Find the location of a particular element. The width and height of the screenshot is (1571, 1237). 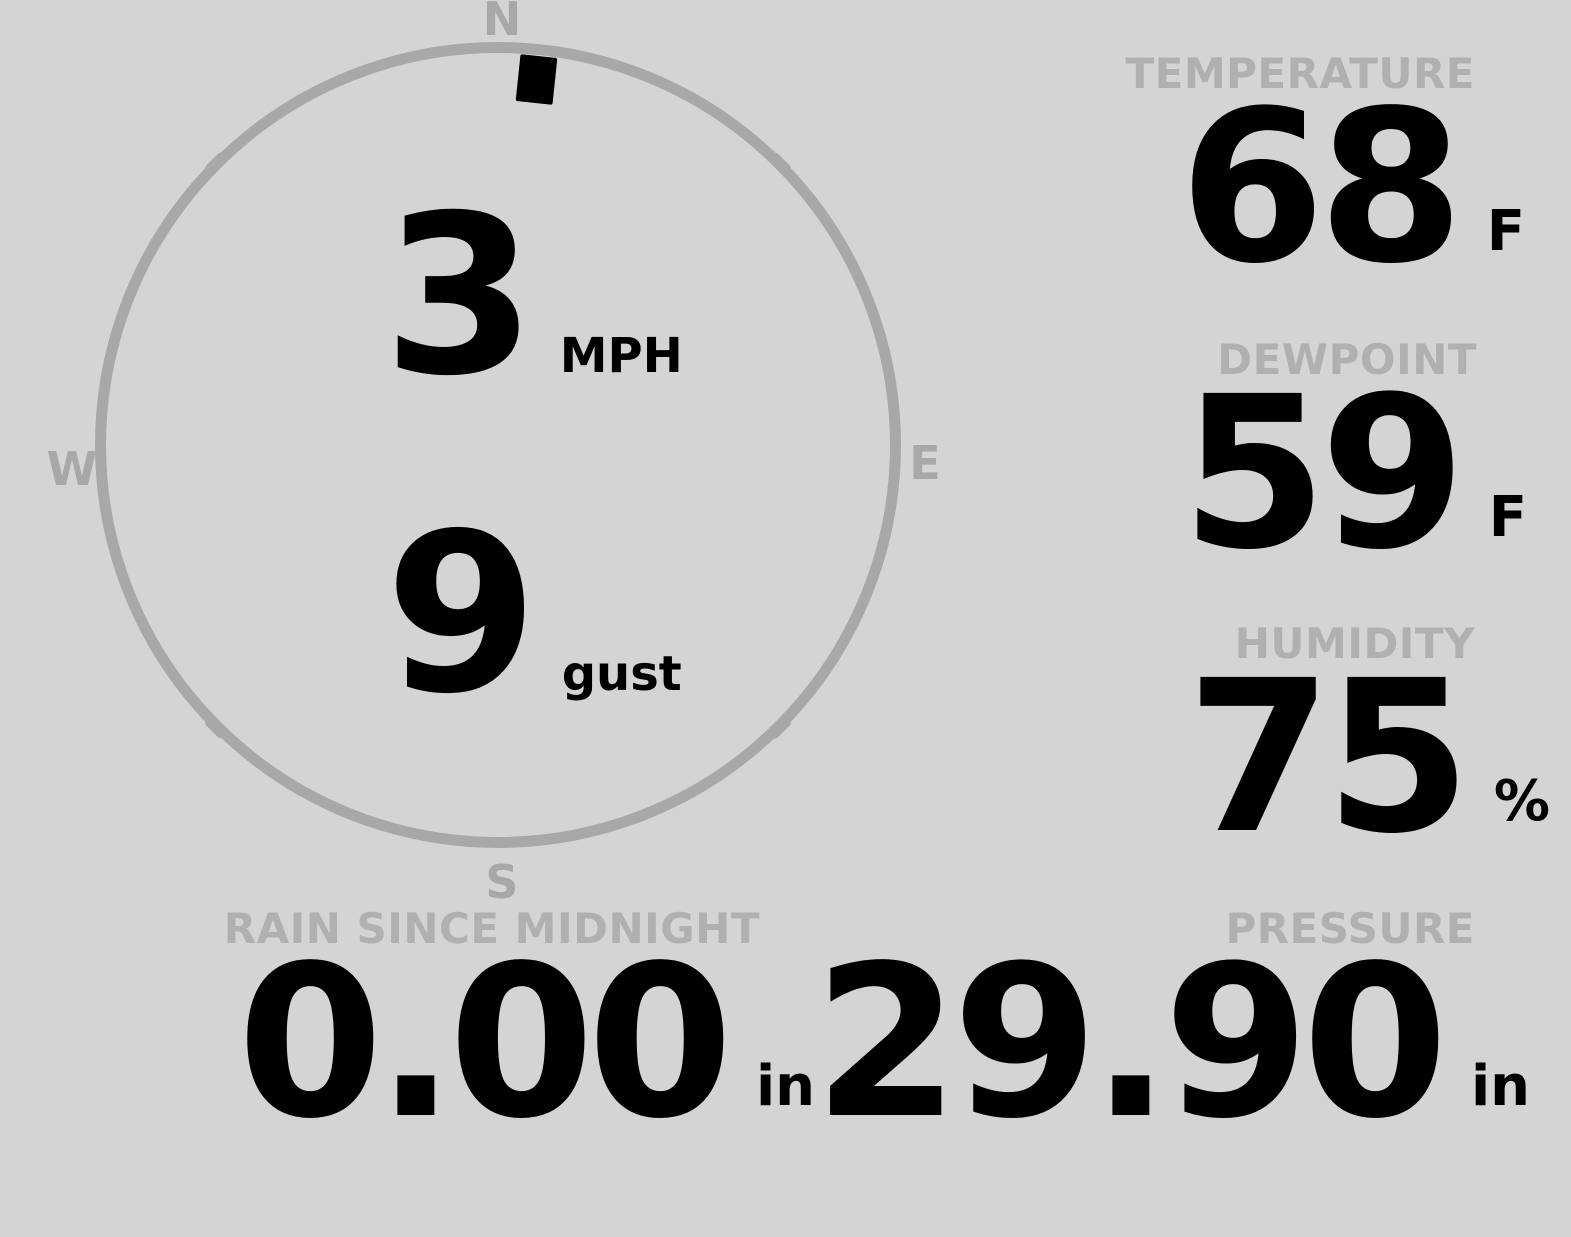

temperature-label: TEMPERATURE is located at coordinates (1300, 73).